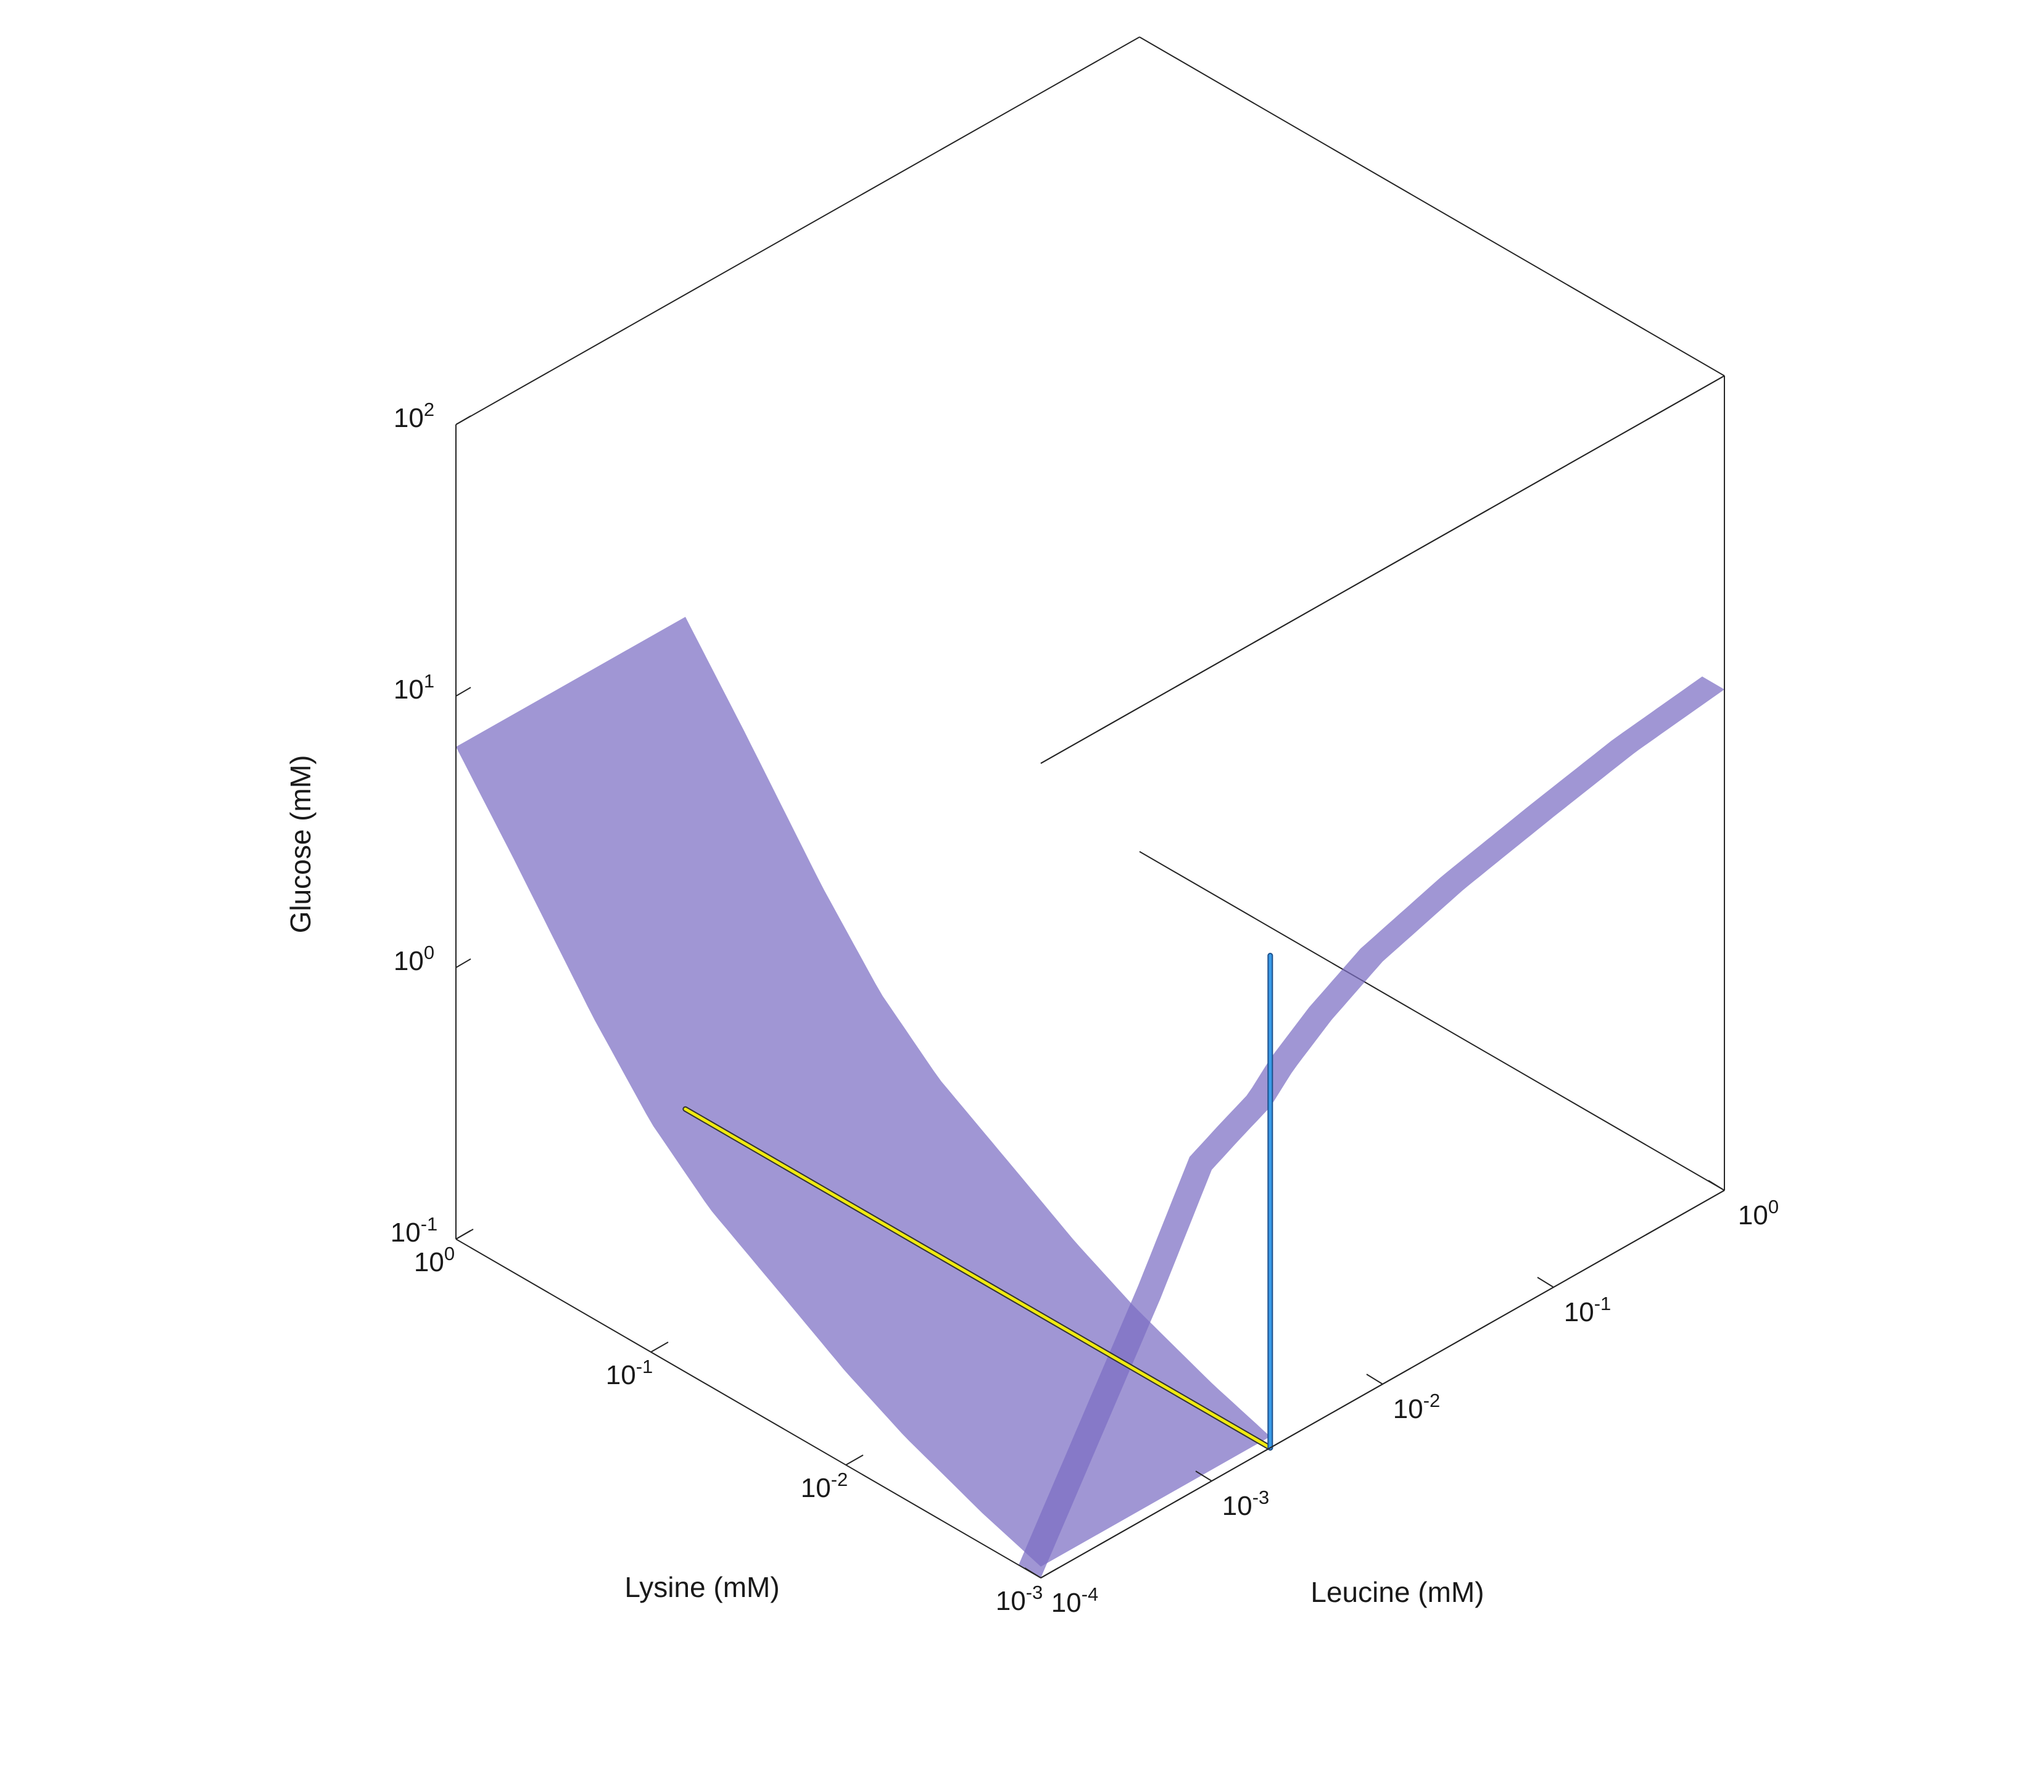 This screenshot has width=2044, height=1792. Describe the element at coordinates (824, 1486) in the screenshot. I see `x-tick-label-1: 10⁻²` at that location.